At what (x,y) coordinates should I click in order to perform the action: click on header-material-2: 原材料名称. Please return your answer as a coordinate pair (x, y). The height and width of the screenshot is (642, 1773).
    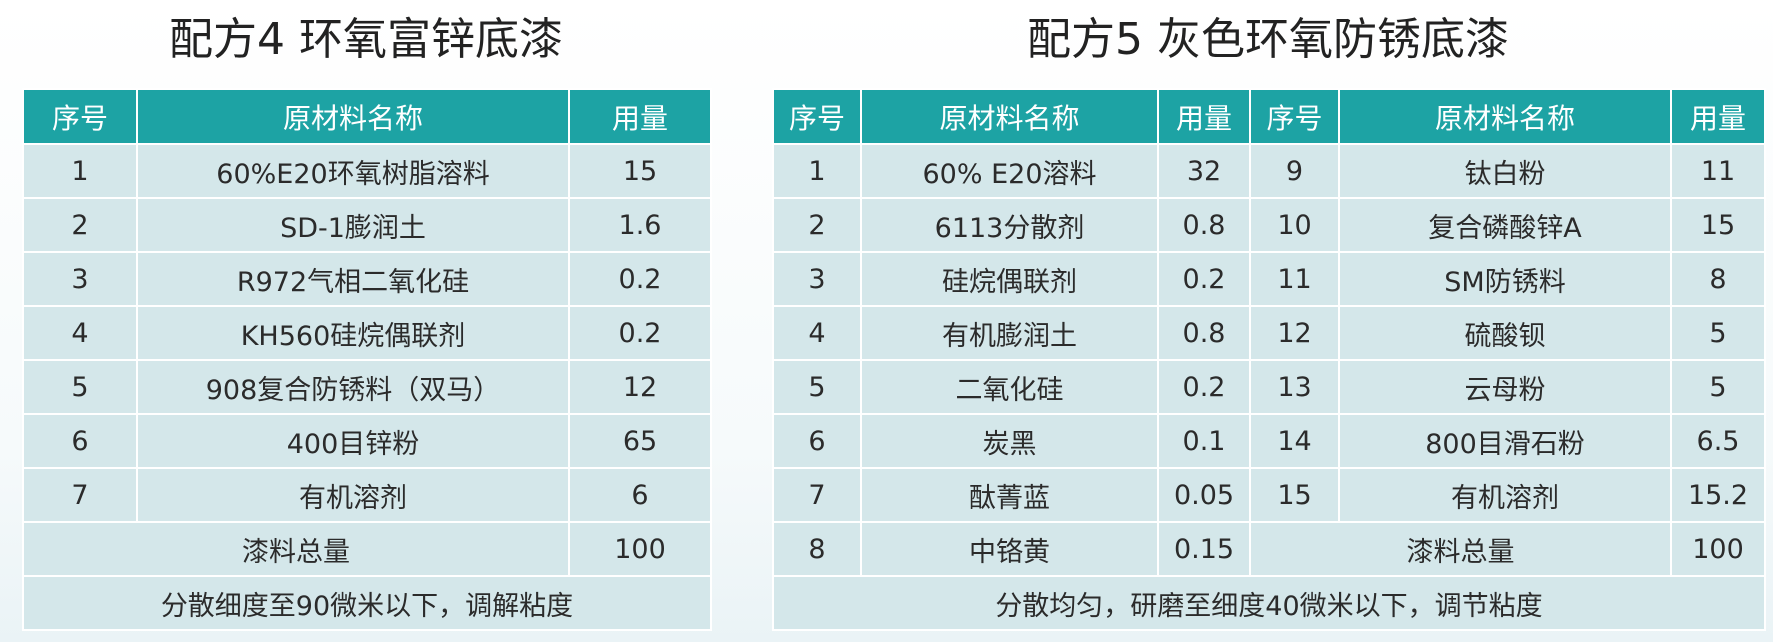
    Looking at the image, I should click on (1505, 116).